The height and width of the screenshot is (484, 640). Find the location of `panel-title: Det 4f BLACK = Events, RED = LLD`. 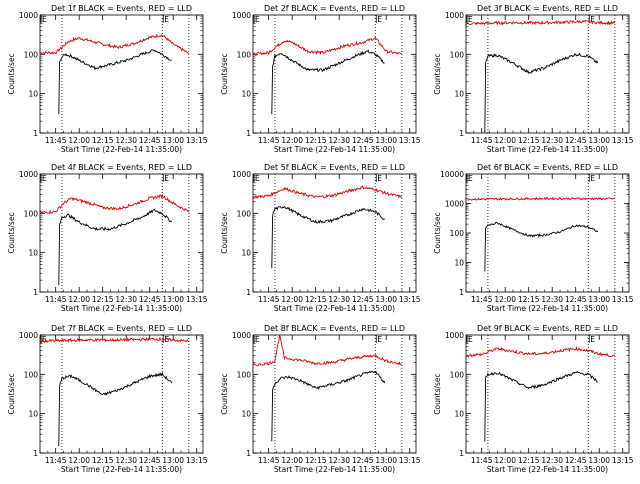

panel-title: Det 4f BLACK = Events, RED = LLD is located at coordinates (121, 167).